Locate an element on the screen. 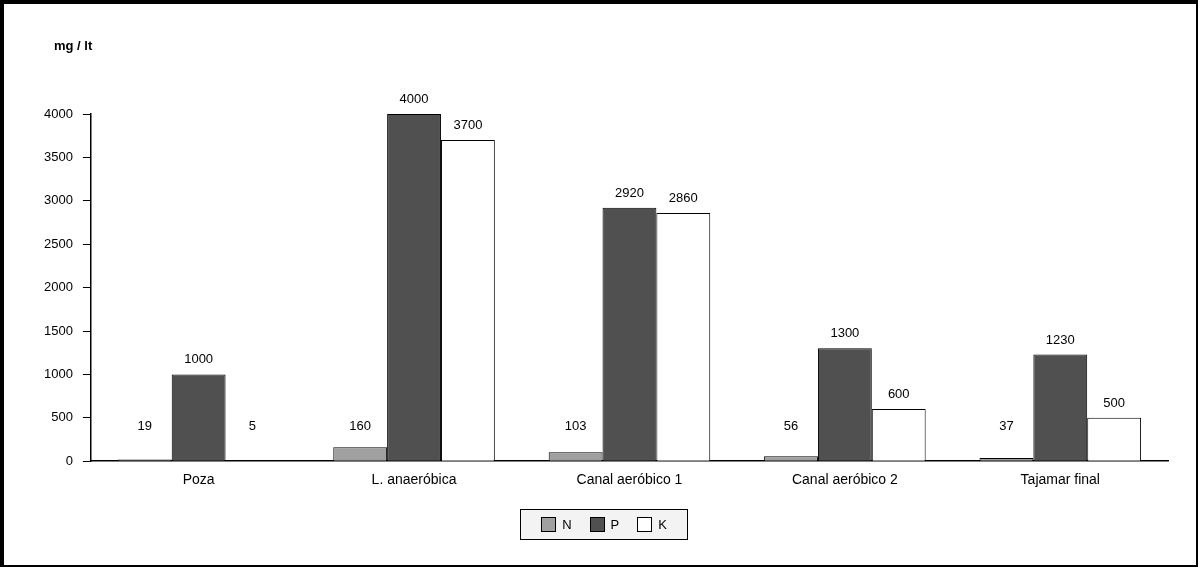  data-label: 56 is located at coordinates (791, 426).